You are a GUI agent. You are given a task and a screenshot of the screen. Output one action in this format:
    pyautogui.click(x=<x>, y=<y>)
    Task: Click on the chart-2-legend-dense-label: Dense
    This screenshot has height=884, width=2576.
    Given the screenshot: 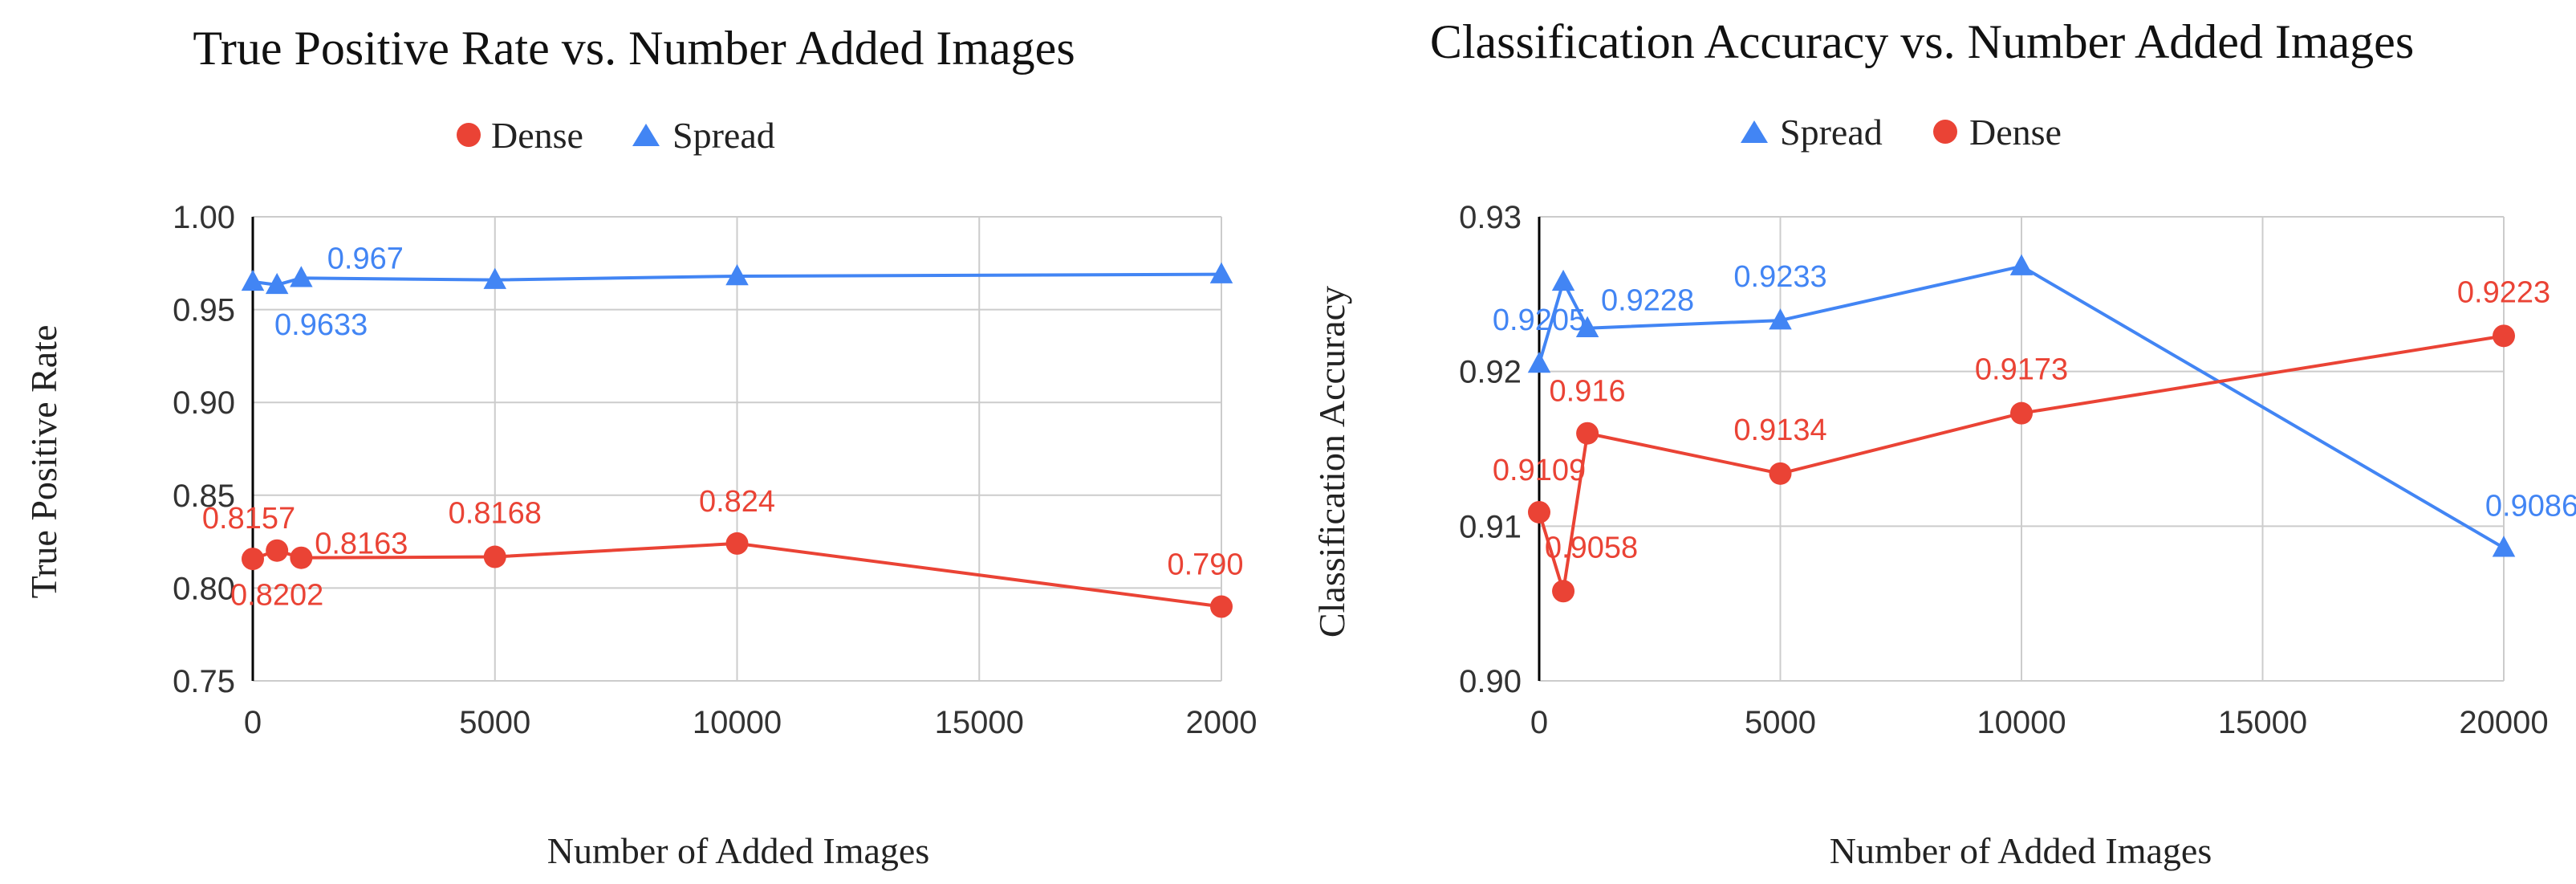 What is the action you would take?
    pyautogui.click(x=2015, y=132)
    